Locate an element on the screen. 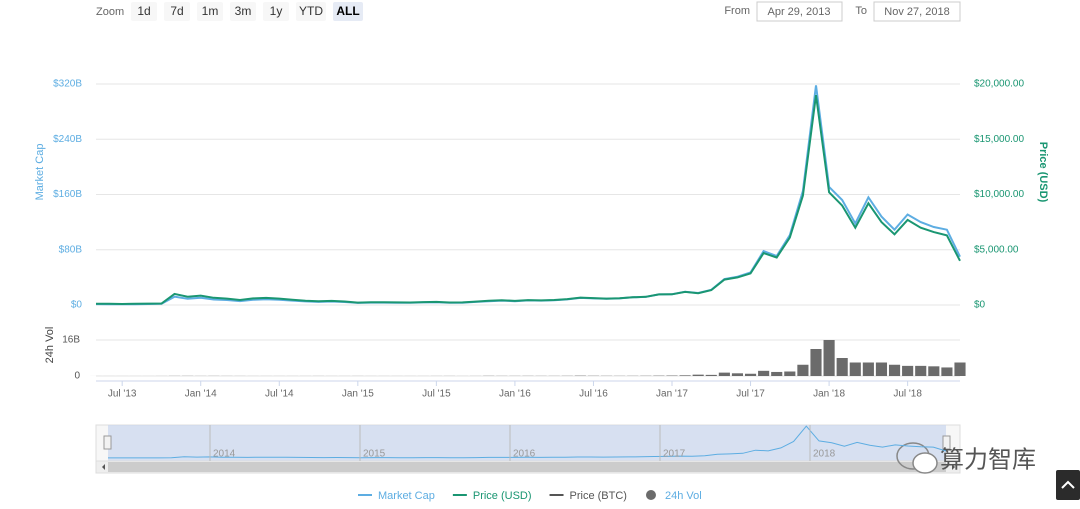 Image resolution: width=1080 pixels, height=509 pixels. zoom-button-label: ALL is located at coordinates (347, 11).